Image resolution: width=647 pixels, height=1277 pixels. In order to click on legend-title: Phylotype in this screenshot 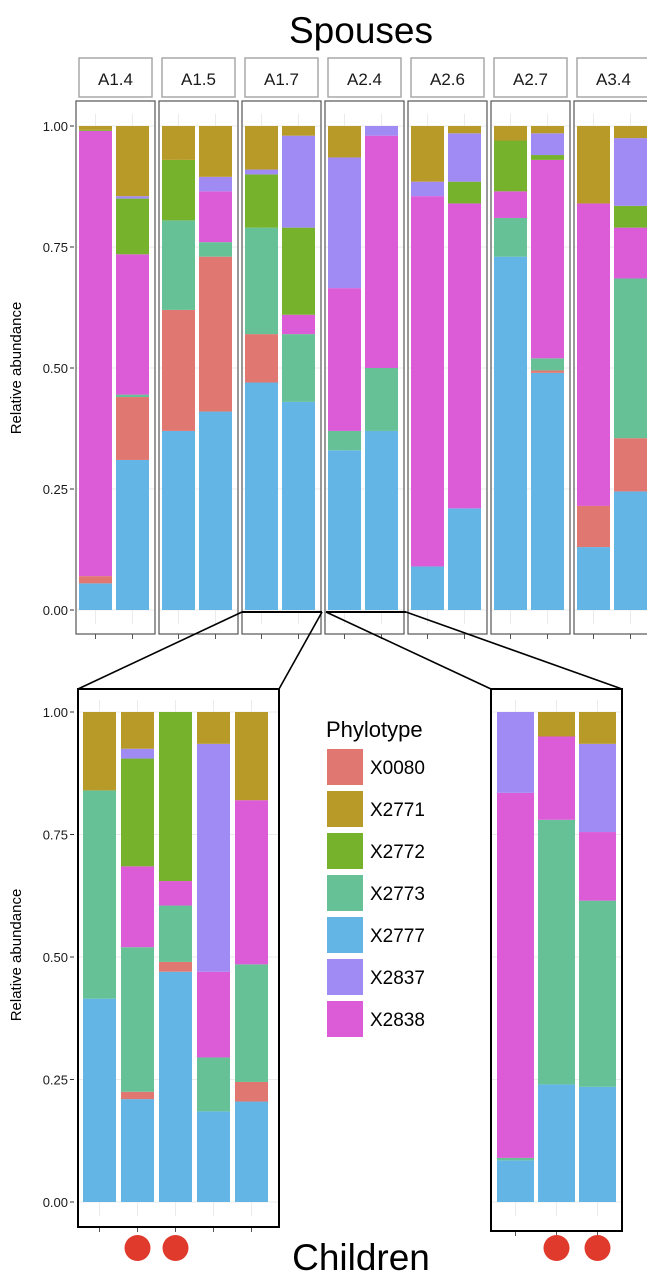, I will do `click(374, 729)`.